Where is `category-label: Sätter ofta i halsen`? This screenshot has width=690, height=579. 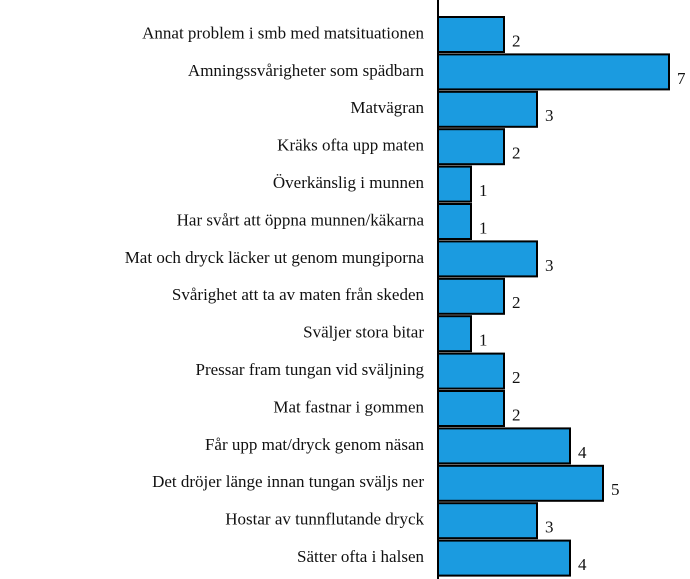 category-label: Sätter ofta i halsen is located at coordinates (360, 556).